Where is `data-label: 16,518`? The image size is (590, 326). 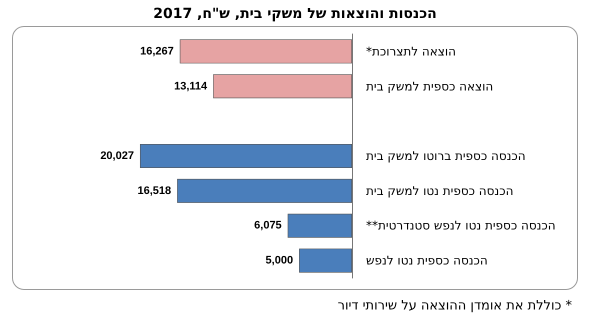
data-label: 16,518 is located at coordinates (154, 190).